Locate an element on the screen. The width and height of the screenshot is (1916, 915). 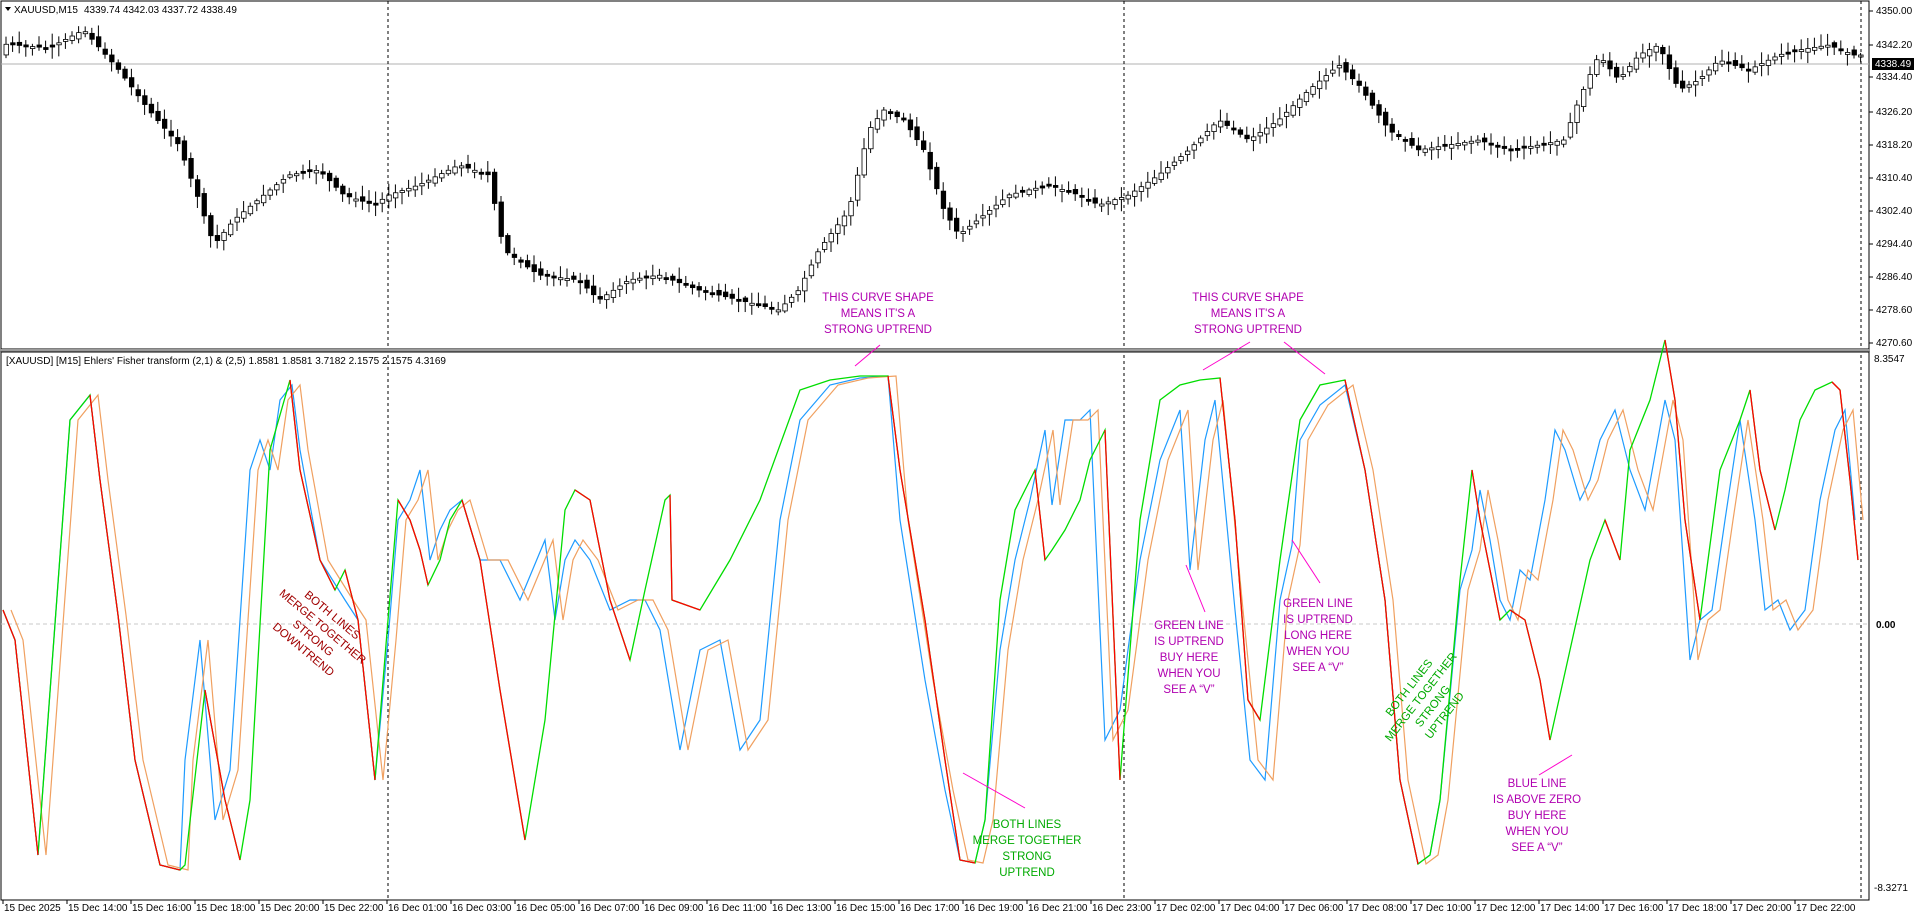
price-axis-label: 4278.60 is located at coordinates (1894, 310).